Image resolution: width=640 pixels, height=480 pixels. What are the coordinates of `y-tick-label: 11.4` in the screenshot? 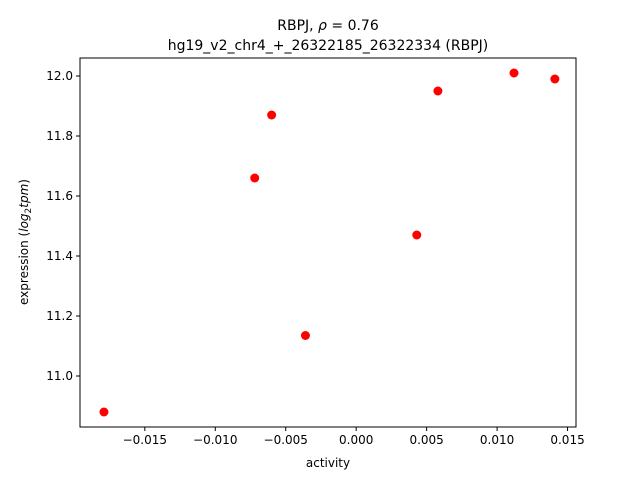 It's located at (59, 256).